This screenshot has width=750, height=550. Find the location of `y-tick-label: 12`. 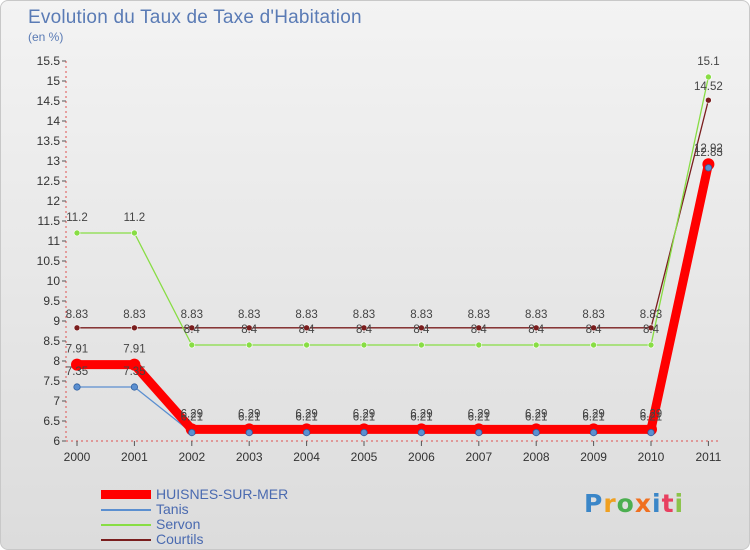

y-tick-label: 12 is located at coordinates (54, 201).